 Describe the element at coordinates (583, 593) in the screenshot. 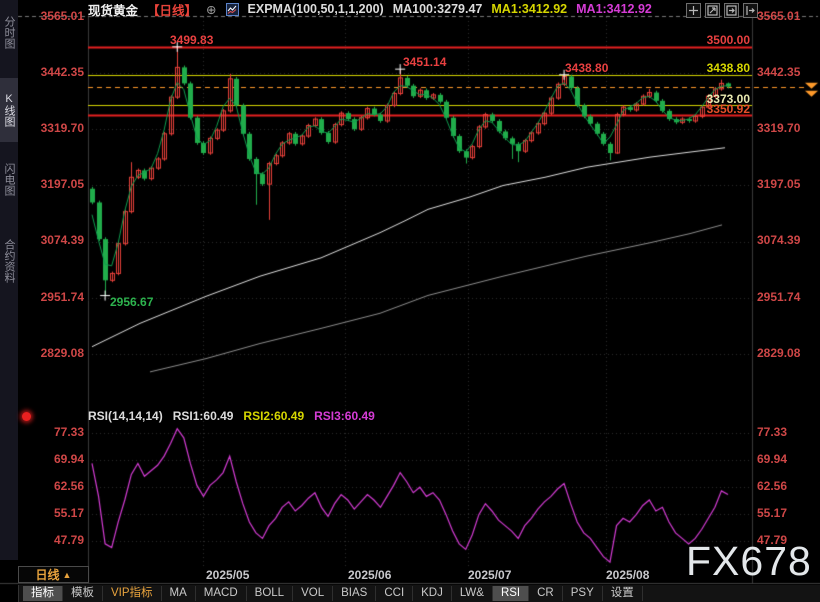

I see `tab-psy: PSY` at that location.